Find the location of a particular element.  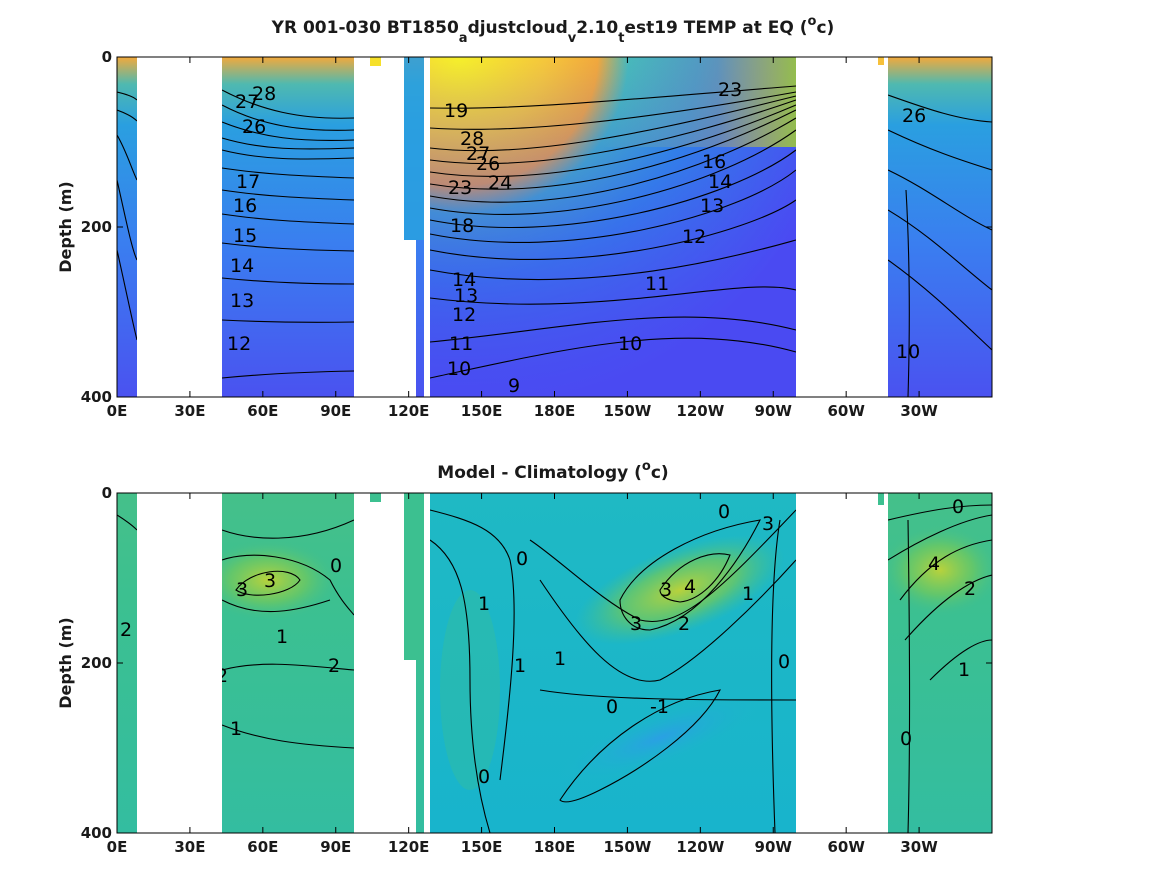

bottom-y-axis-label: Depth (m) is located at coordinates (65, 663).